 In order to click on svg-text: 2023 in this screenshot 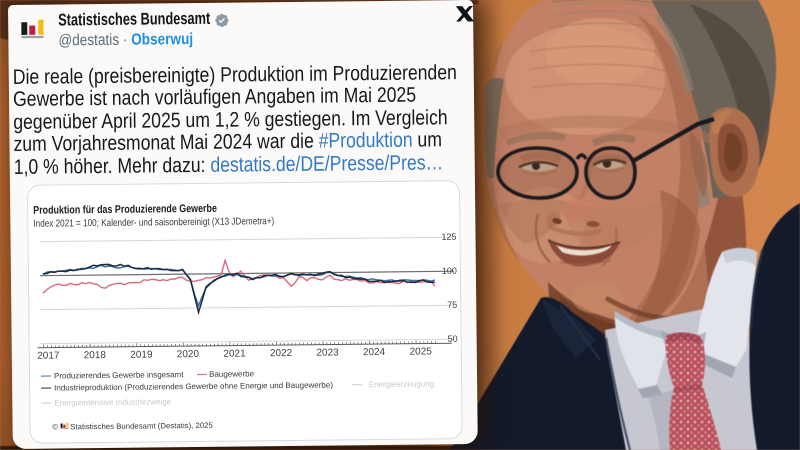, I will do `click(327, 352)`.